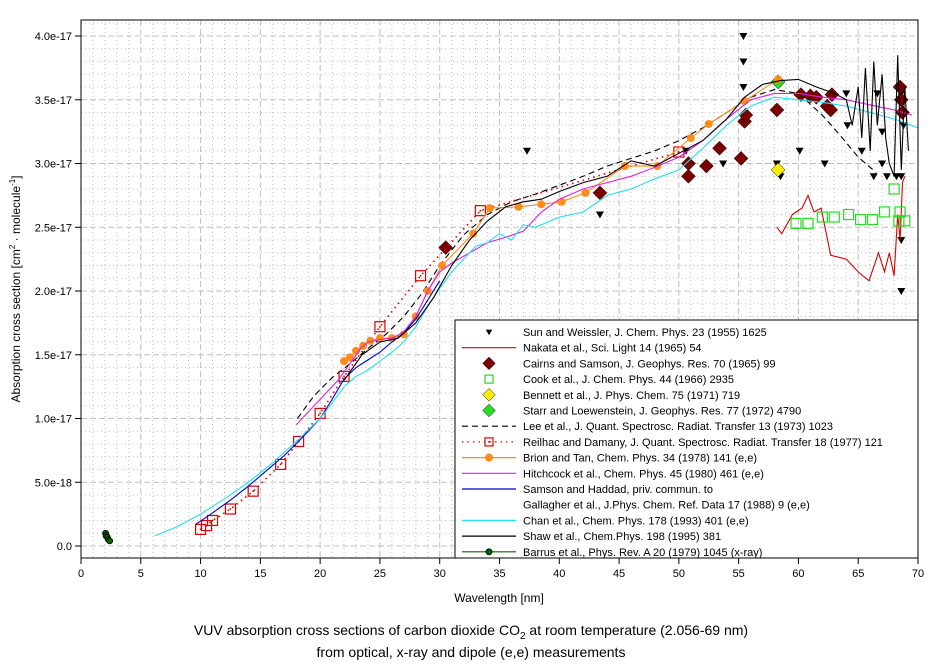  What do you see at coordinates (53, 356) in the screenshot?
I see `y-tick-label: 1.5e-17` at bounding box center [53, 356].